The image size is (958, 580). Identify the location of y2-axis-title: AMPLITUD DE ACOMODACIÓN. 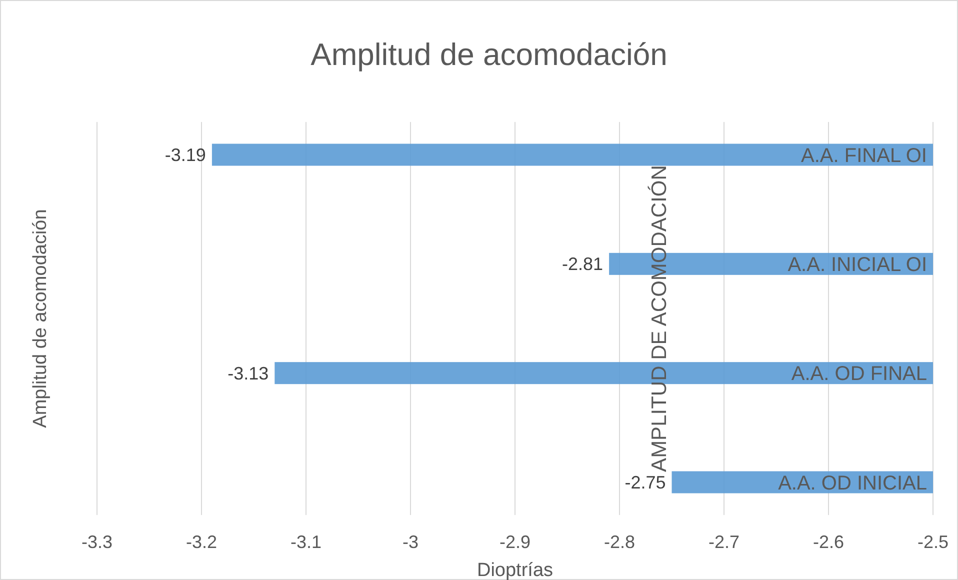
(659, 318).